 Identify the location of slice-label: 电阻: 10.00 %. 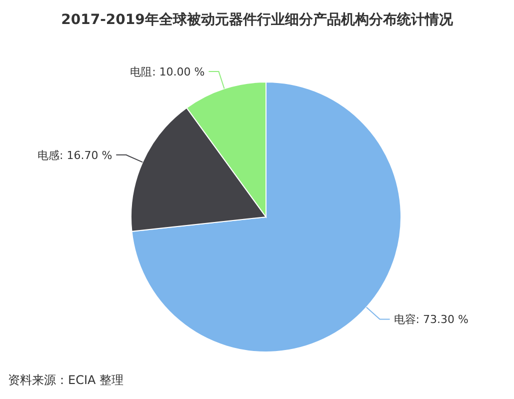
(167, 71).